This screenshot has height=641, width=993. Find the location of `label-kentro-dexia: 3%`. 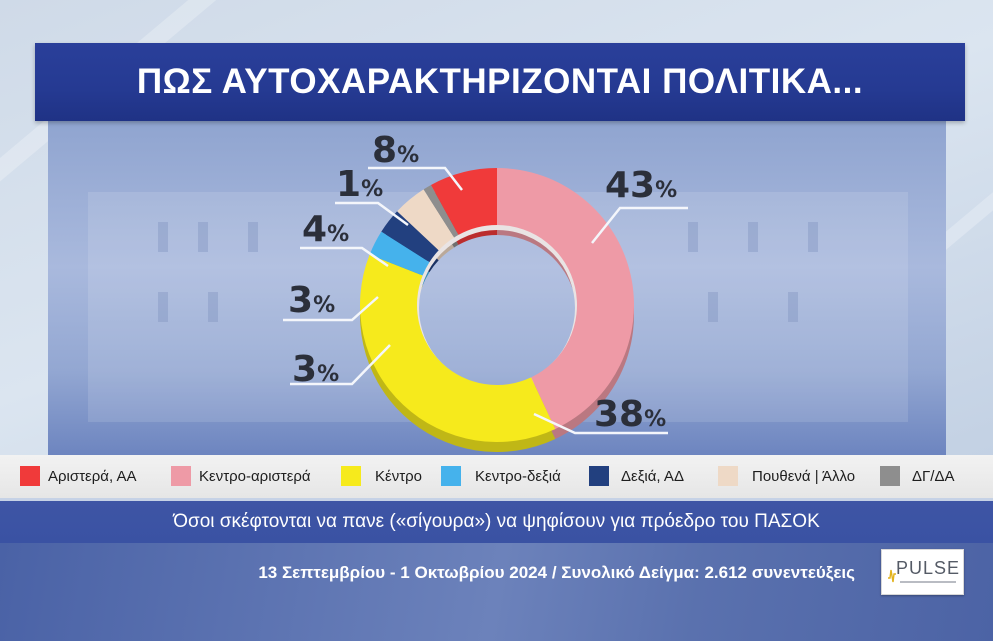

label-kentro-dexia: 3% is located at coordinates (316, 369).